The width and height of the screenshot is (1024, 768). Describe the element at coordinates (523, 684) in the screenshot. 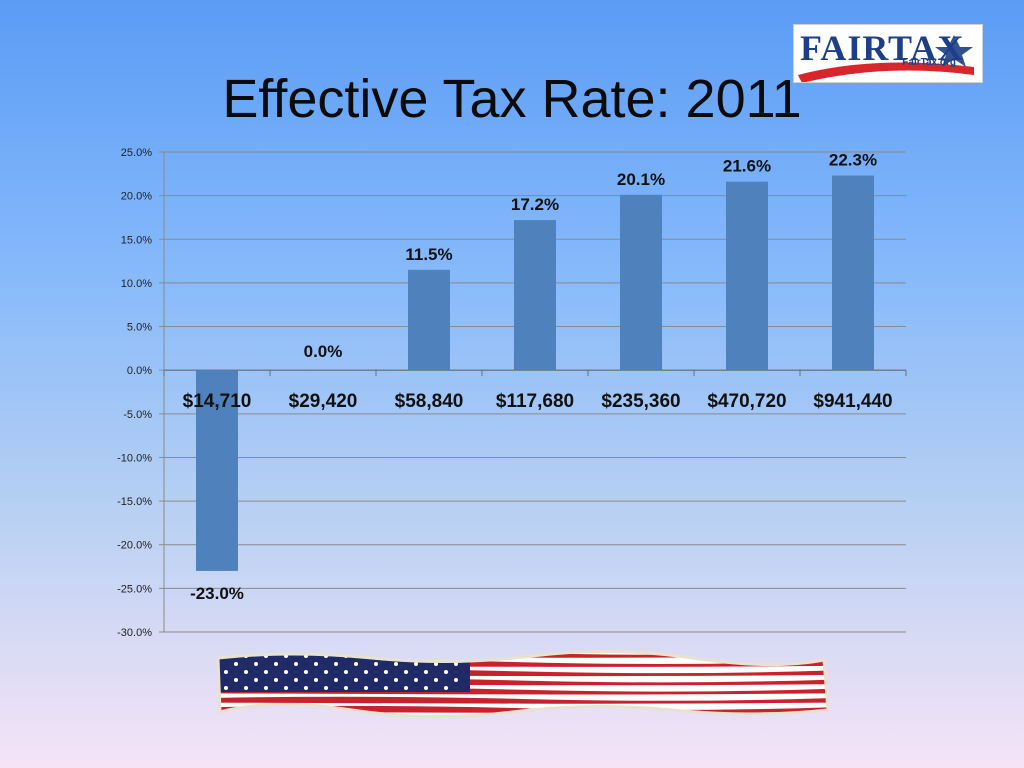

I see `american-flag-image` at that location.